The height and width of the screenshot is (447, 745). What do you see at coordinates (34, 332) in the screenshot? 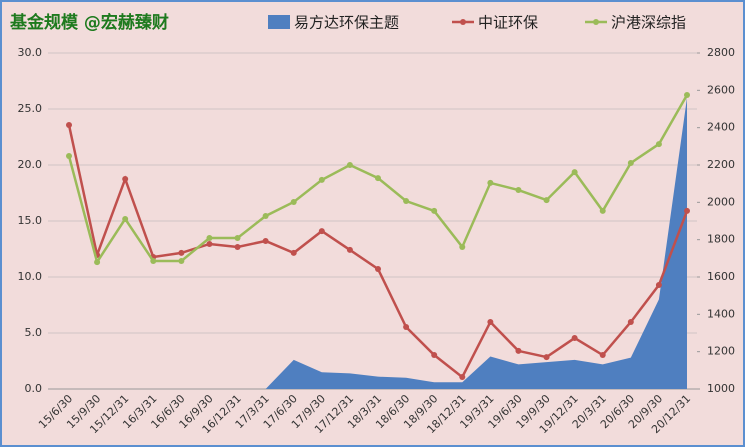
I see `y-tick-label: 5.0` at bounding box center [34, 332].